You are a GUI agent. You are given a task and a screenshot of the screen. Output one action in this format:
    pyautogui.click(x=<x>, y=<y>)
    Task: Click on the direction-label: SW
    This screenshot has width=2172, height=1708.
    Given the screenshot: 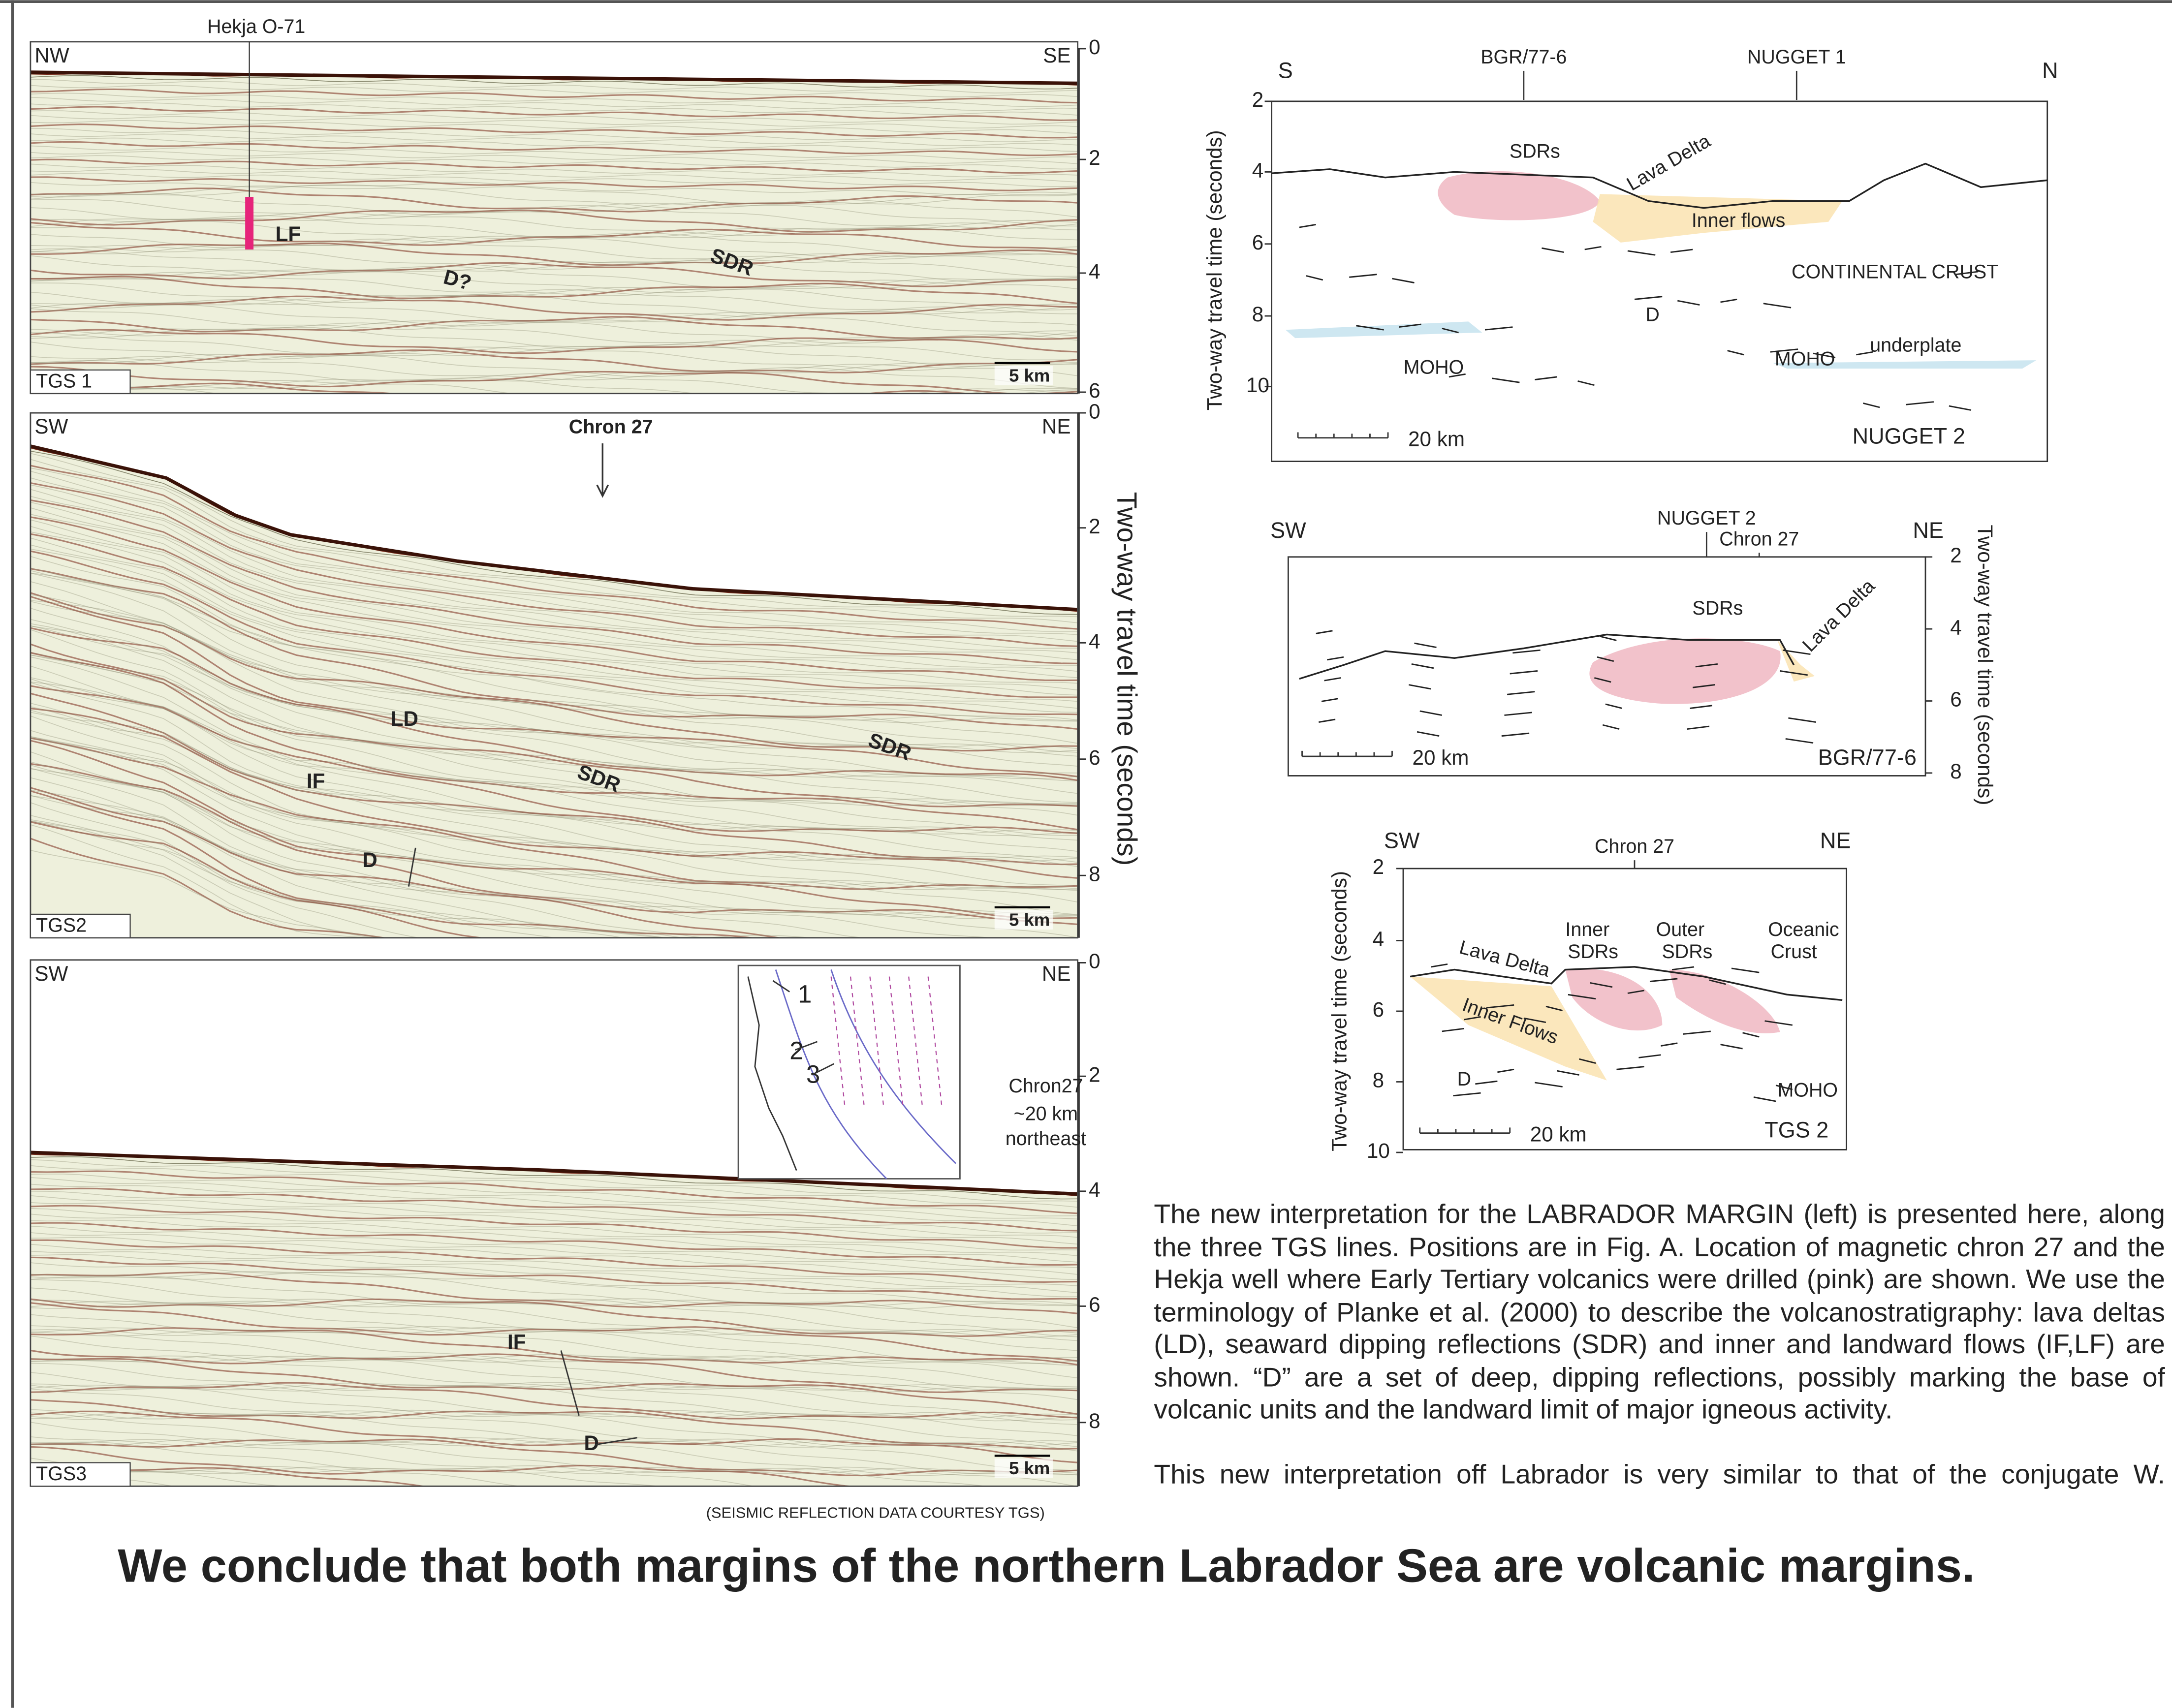 What is the action you would take?
    pyautogui.click(x=51, y=973)
    